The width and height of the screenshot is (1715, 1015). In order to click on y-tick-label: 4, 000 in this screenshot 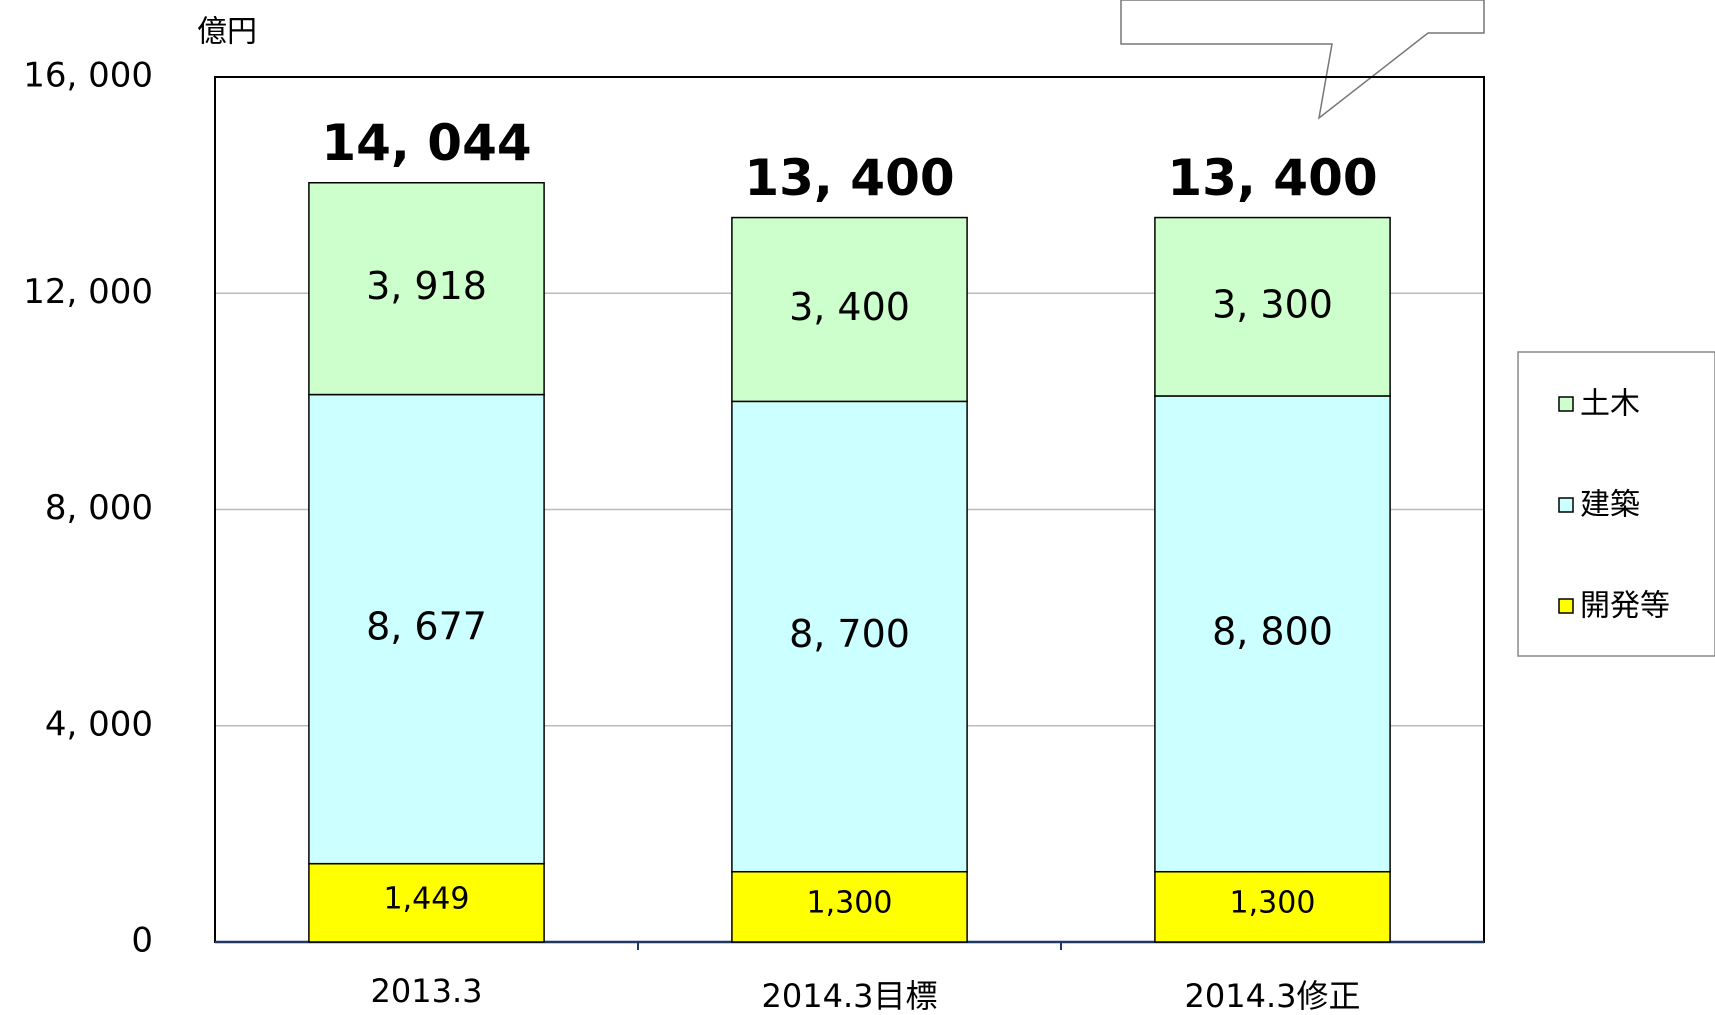, I will do `click(99, 724)`.